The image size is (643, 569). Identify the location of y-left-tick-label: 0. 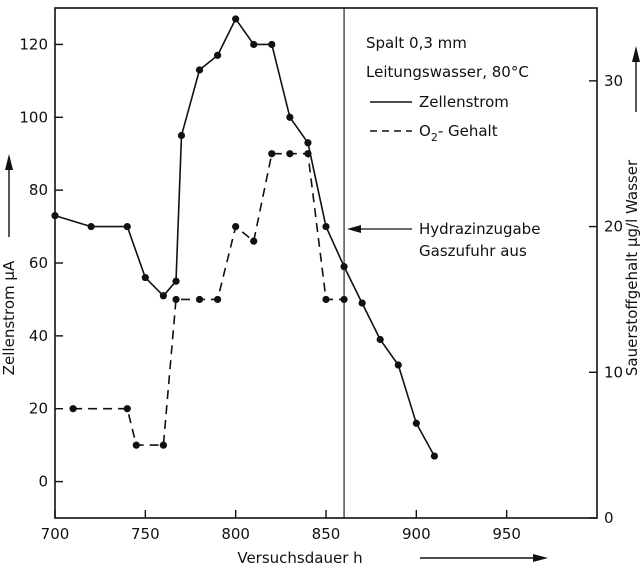
(43, 482).